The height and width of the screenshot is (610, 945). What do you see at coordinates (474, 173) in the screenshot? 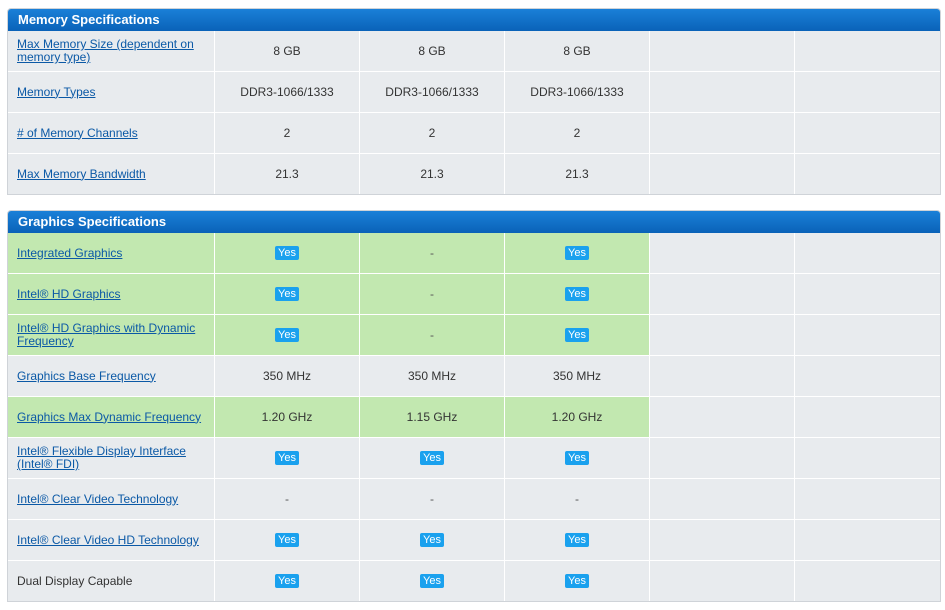
I see `table-row: Max Memory Bandwidth 21.3 21.3 21.3` at bounding box center [474, 173].